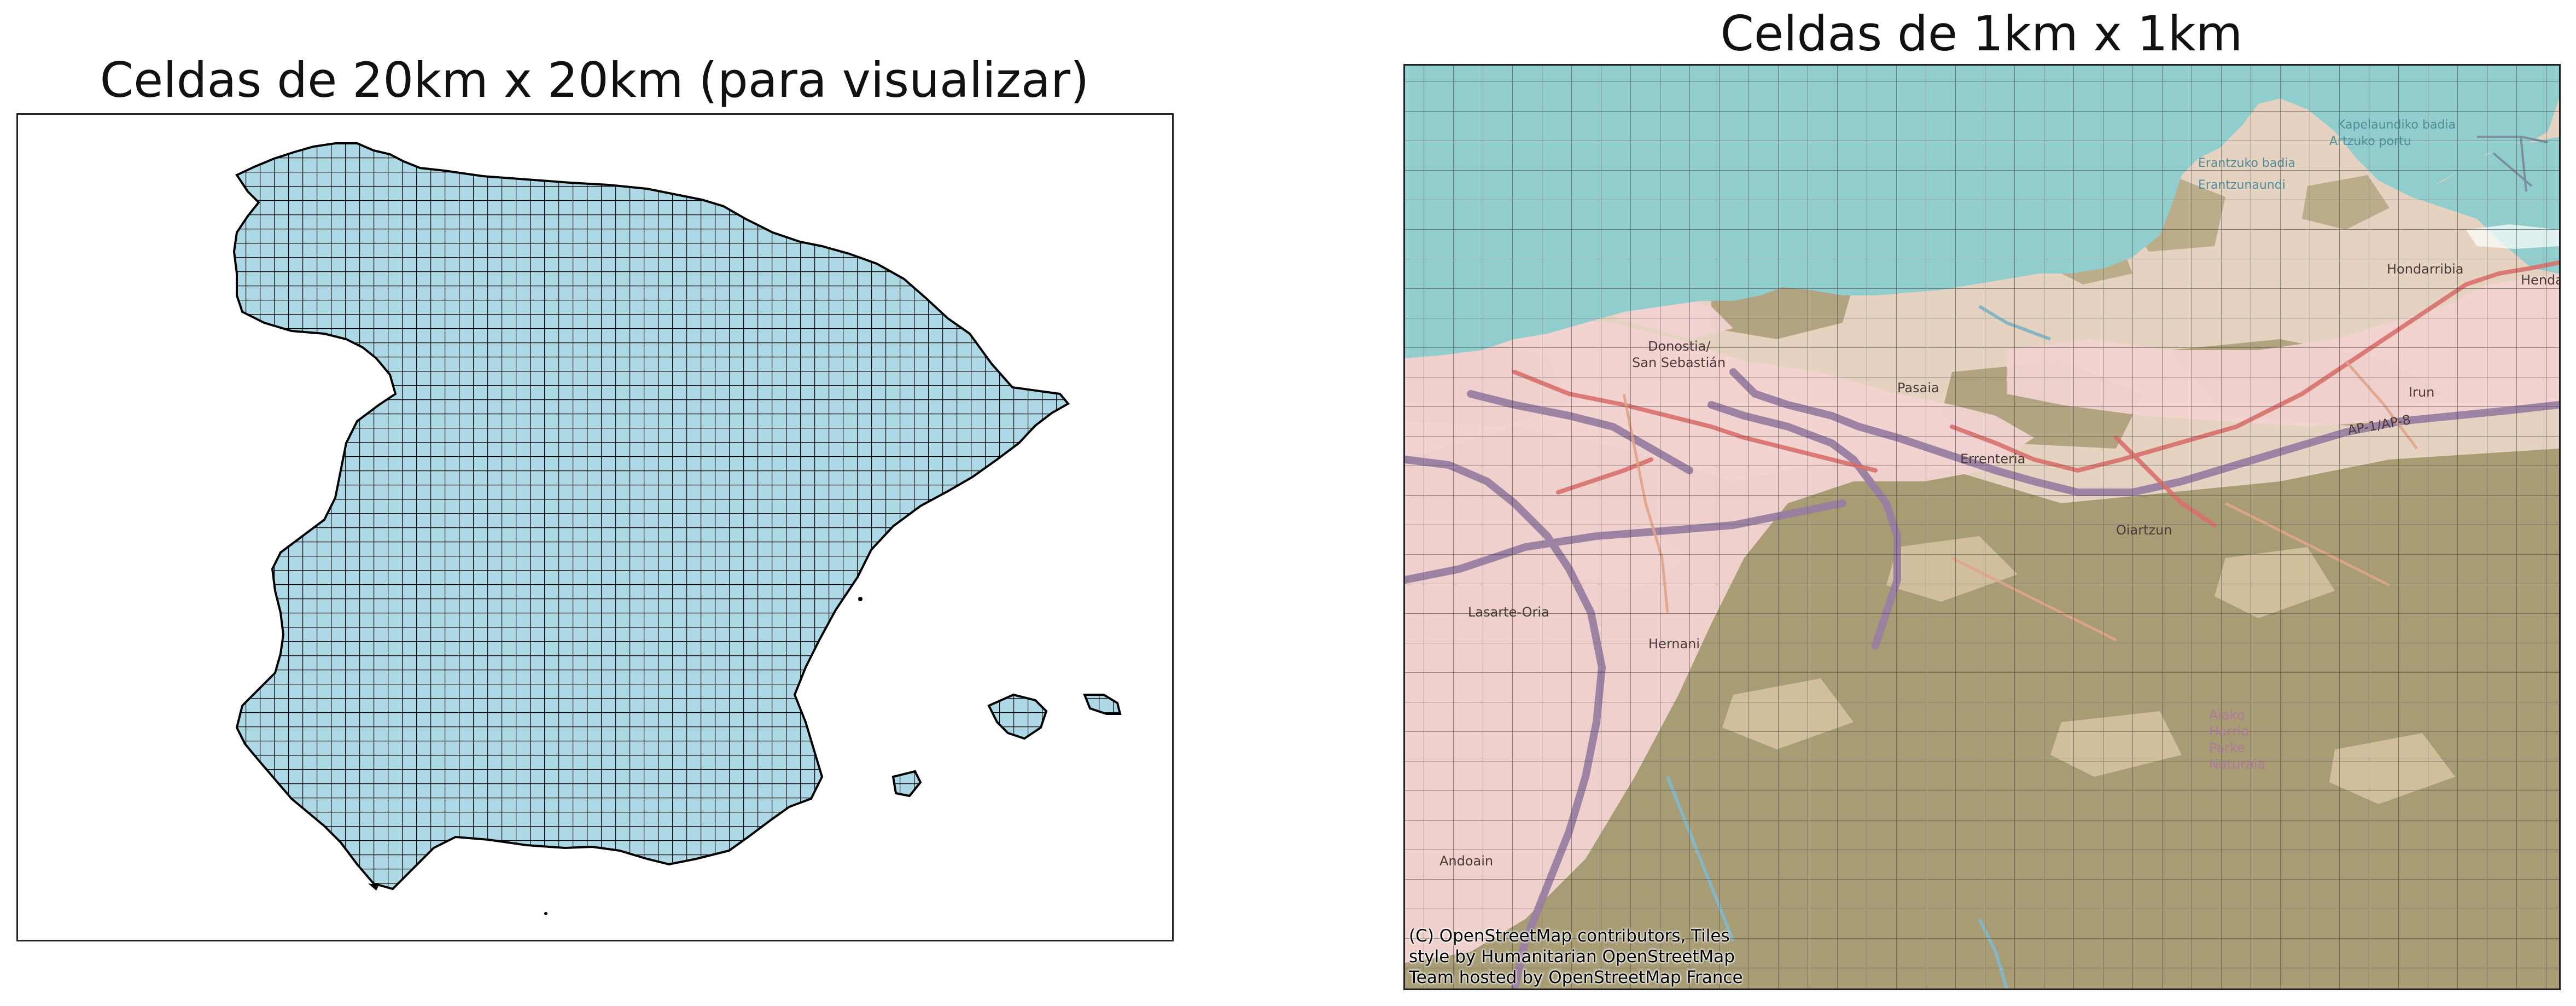 The height and width of the screenshot is (1006, 2576). What do you see at coordinates (1679, 362) in the screenshot?
I see `label-san-sebastian: San Sebastián` at bounding box center [1679, 362].